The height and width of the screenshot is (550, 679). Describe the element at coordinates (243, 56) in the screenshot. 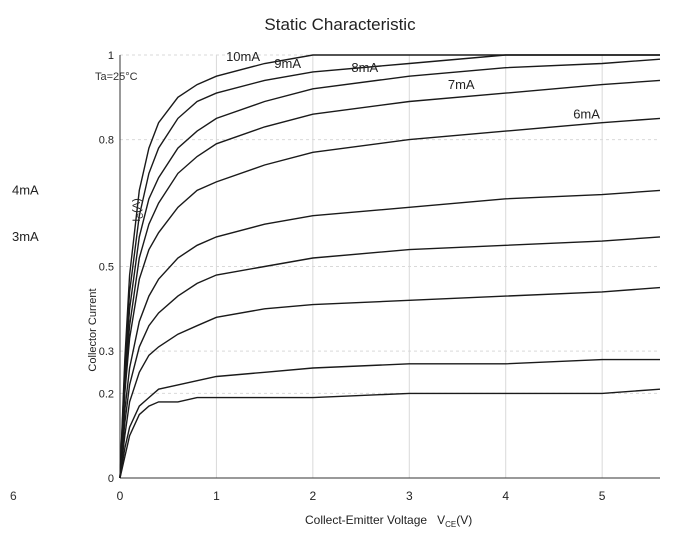

I see `series-label: 10mA` at that location.